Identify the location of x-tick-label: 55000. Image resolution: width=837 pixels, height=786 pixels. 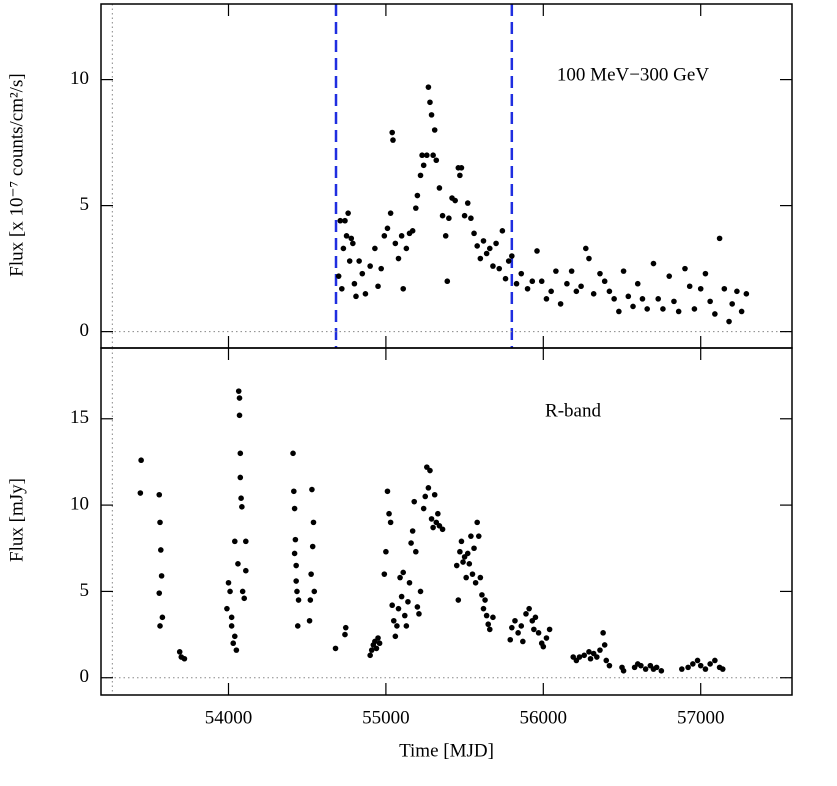
(386, 717).